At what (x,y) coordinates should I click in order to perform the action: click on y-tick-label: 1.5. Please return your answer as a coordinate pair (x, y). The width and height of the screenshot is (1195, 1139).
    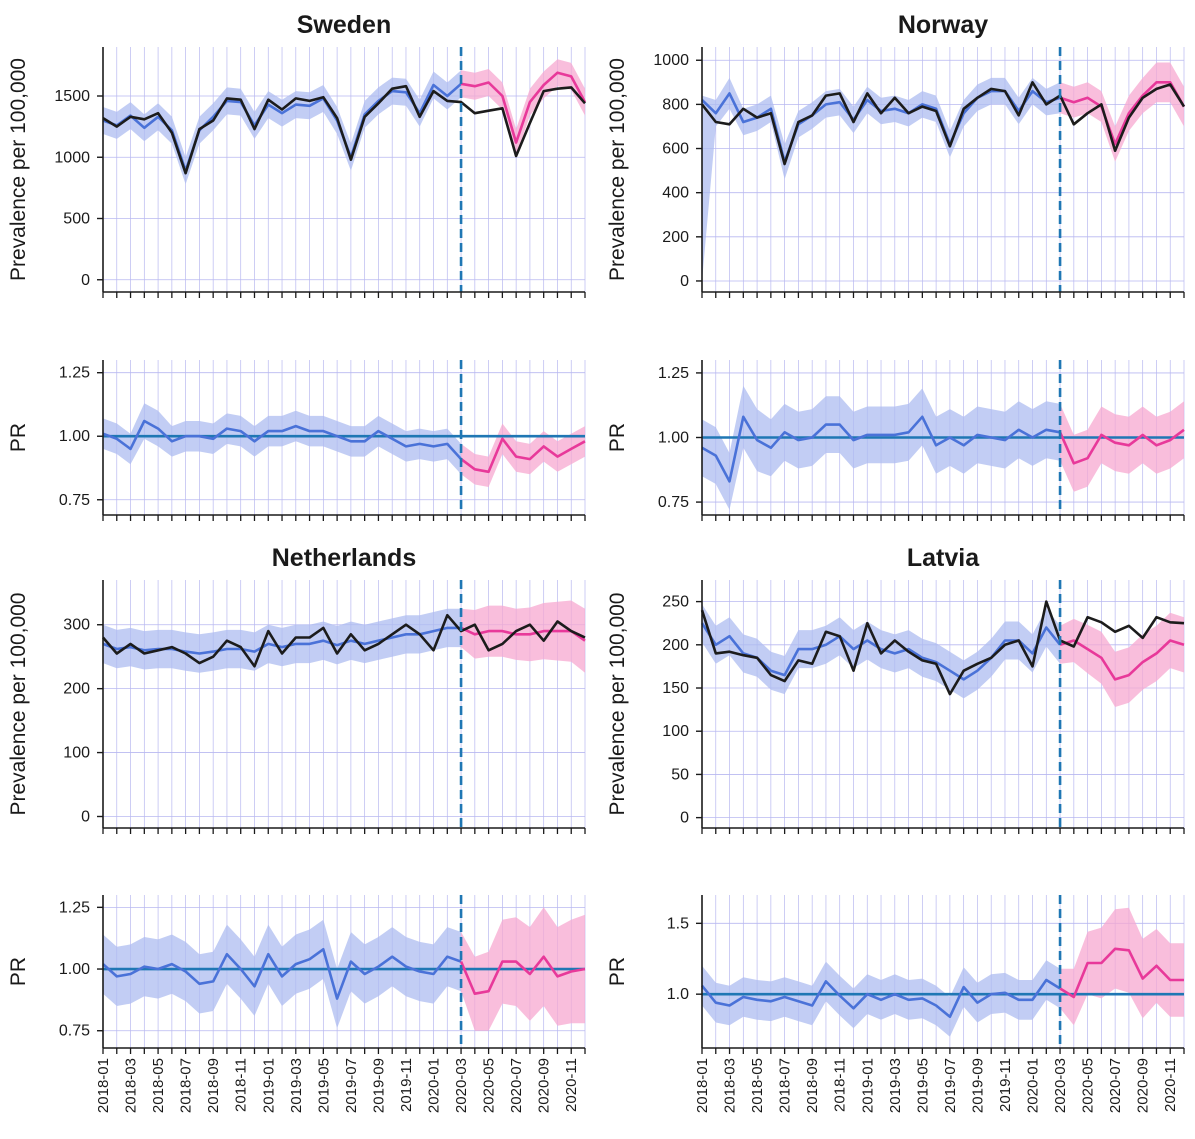
    Looking at the image, I should click on (678, 923).